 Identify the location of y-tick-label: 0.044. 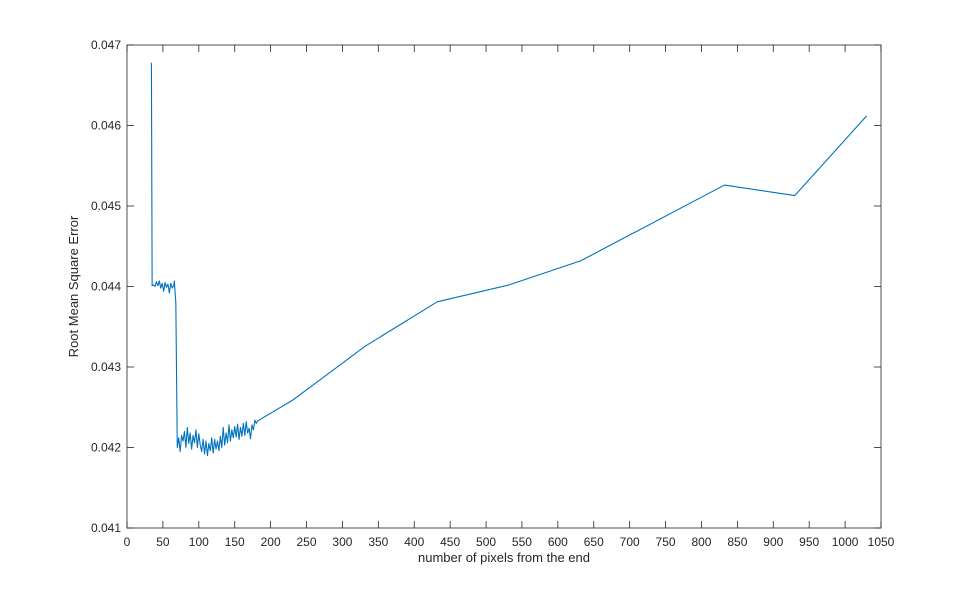
(106, 287).